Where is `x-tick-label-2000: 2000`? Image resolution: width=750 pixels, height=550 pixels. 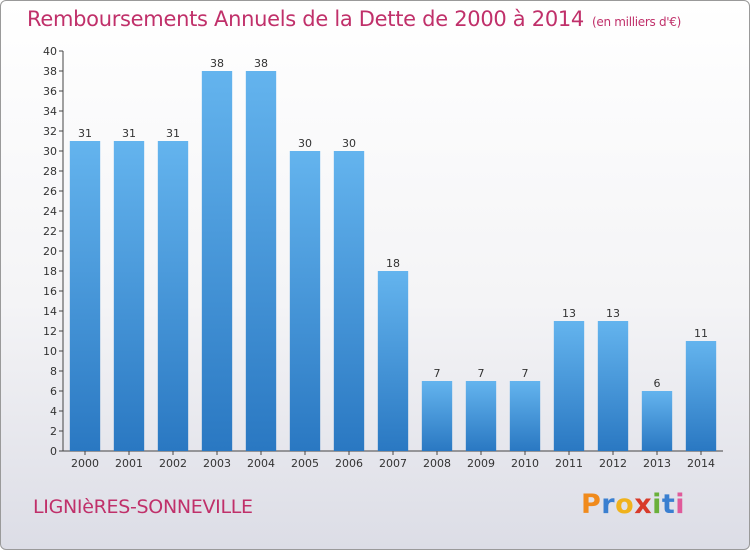
x-tick-label-2000: 2000 is located at coordinates (85, 463).